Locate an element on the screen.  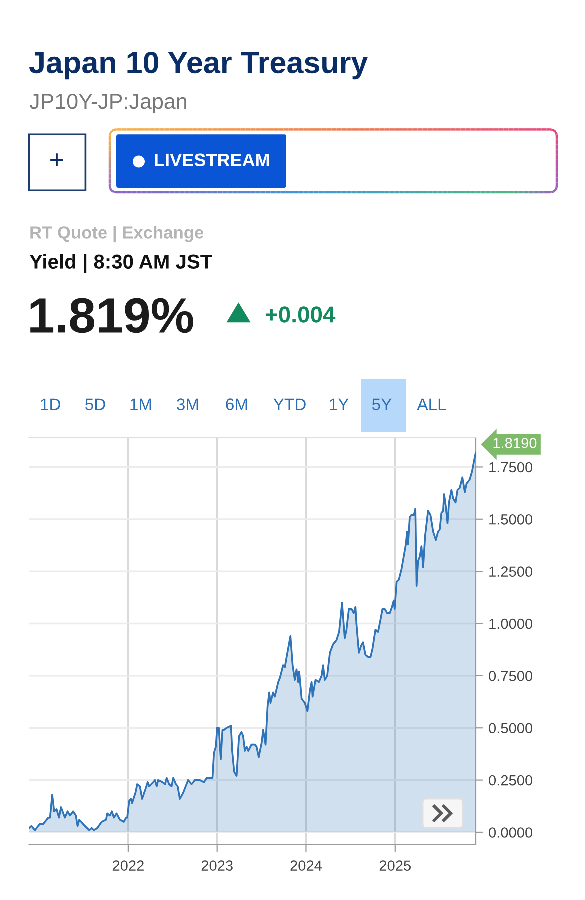
chart-subtitle: JP10Y-JP:Japan is located at coordinates (108, 104).